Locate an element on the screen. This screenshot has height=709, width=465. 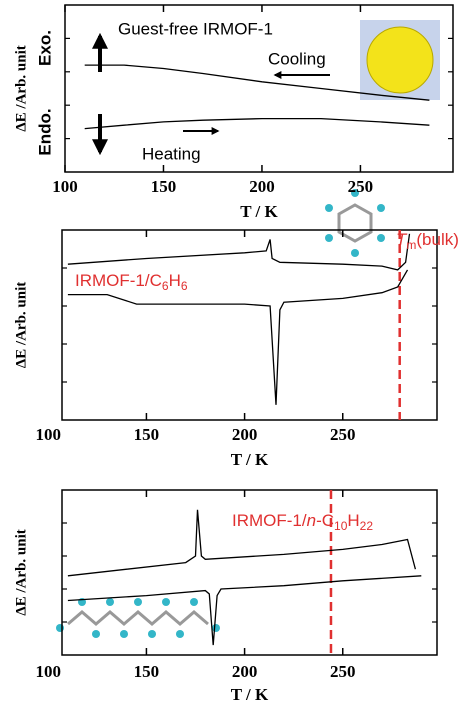
benzene-inset is located at coordinates (355, 223).